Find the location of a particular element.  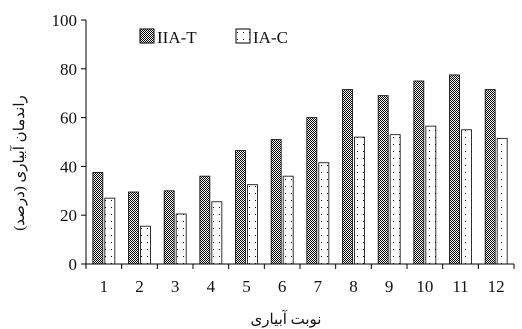

x-axis-title: نوبت آبیاری is located at coordinates (285, 319).